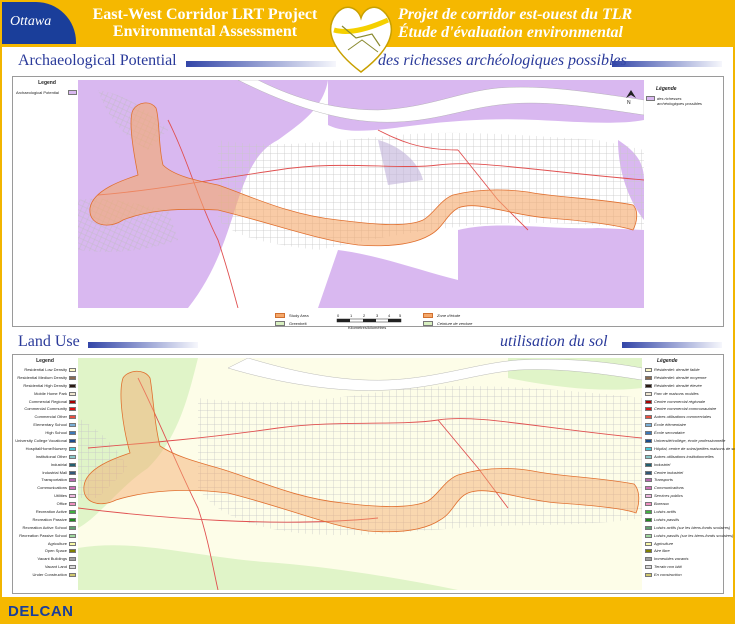 The image size is (735, 624). I want to click on legend-label: École secondaire, so click(669, 433).